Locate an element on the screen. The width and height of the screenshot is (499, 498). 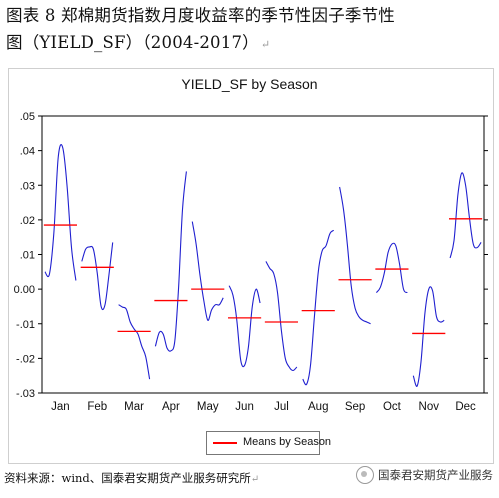
x-tick-label: Nov is located at coordinates (429, 407).